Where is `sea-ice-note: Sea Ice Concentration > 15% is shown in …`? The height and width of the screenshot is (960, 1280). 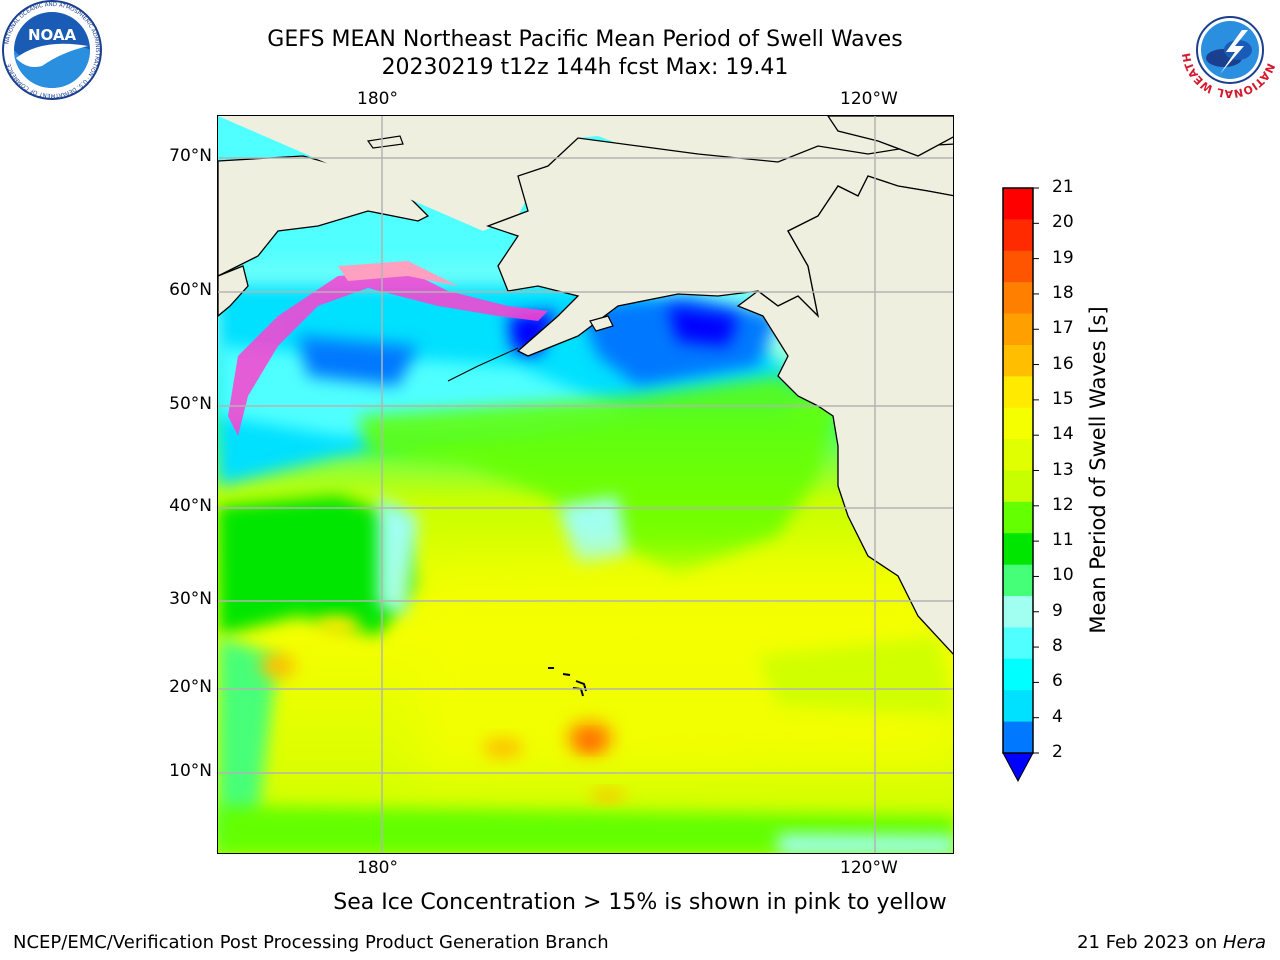 sea-ice-note: Sea Ice Concentration > 15% is shown in … is located at coordinates (640, 902).